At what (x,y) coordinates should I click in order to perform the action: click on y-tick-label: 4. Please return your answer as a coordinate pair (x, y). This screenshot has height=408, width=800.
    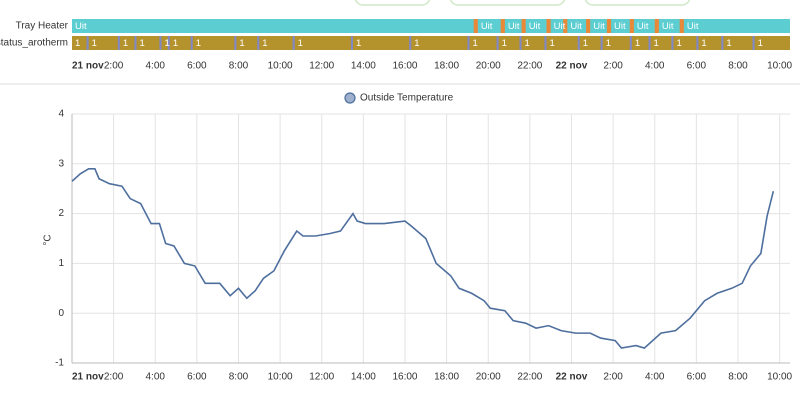
    Looking at the image, I should click on (61, 114).